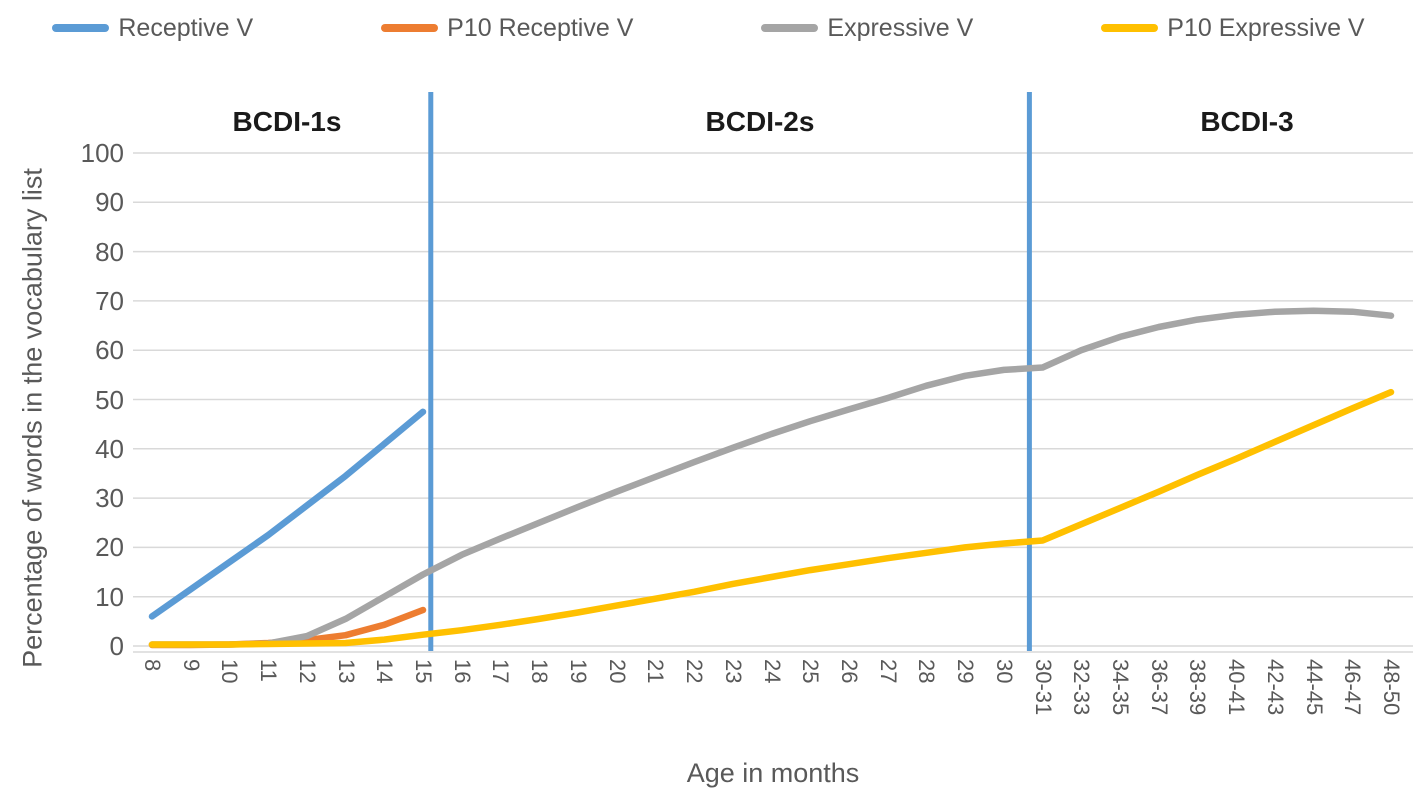 The height and width of the screenshot is (802, 1417). I want to click on x-tick-label: 46-47, so click(1353, 687).